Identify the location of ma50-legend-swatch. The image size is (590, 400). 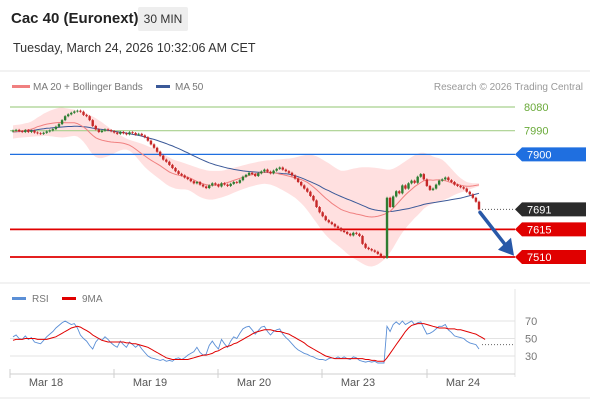
(163, 86).